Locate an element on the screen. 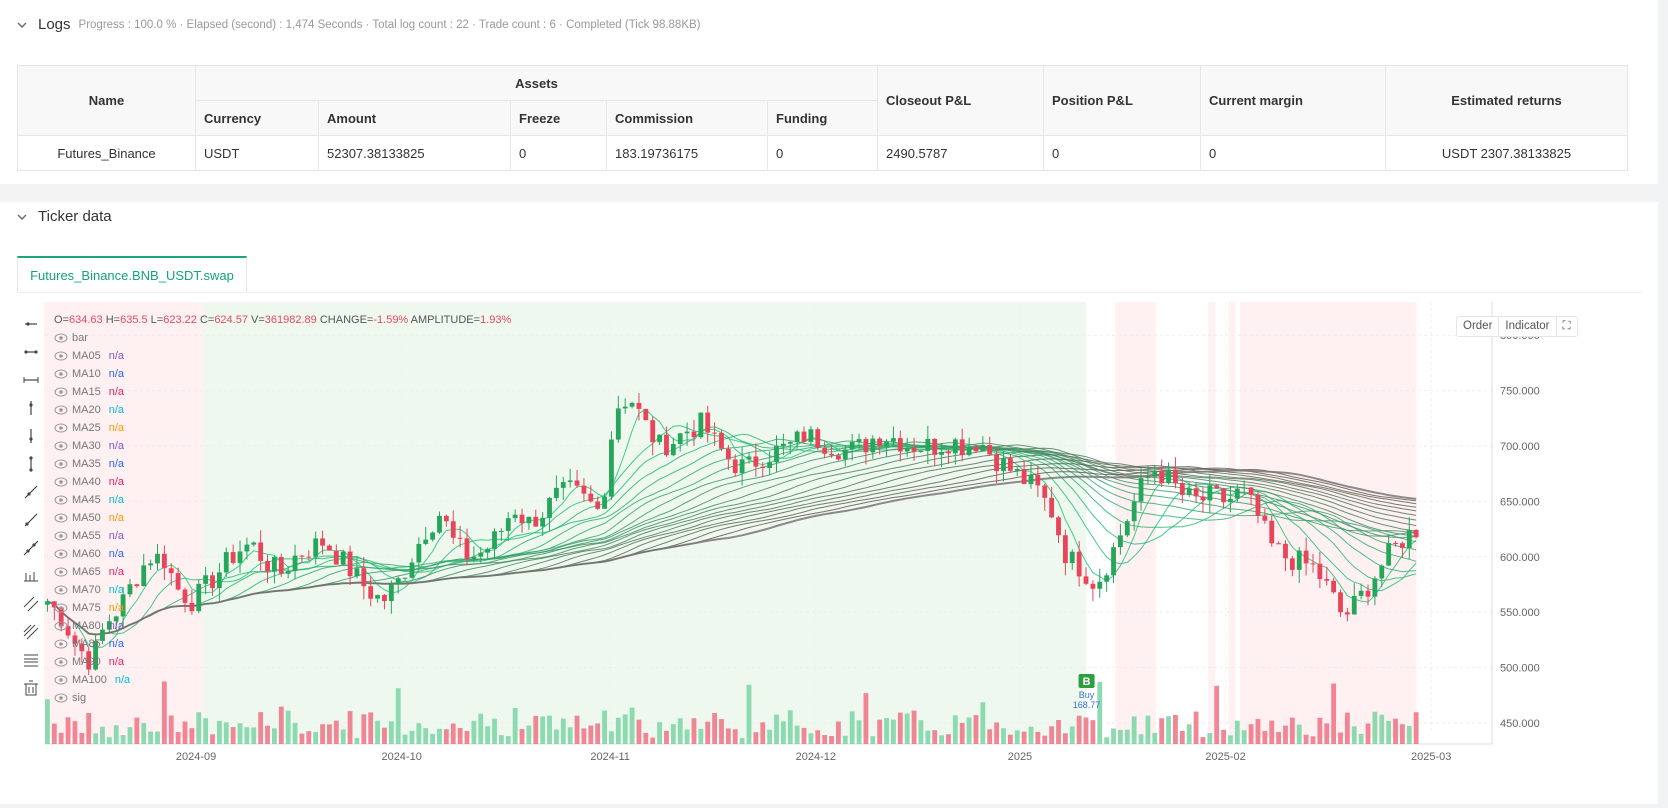 The height and width of the screenshot is (808, 1668). legend-item: MA25 n/a is located at coordinates (282, 428).